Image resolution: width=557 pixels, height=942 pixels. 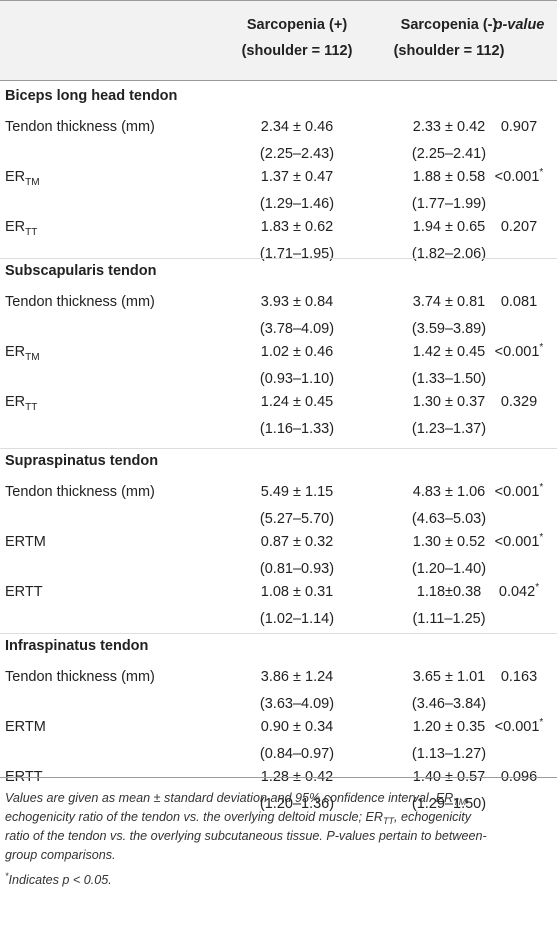 I want to click on cell-sarcopenia-minus-ci: (4.63–5.03), so click(x=449, y=519).